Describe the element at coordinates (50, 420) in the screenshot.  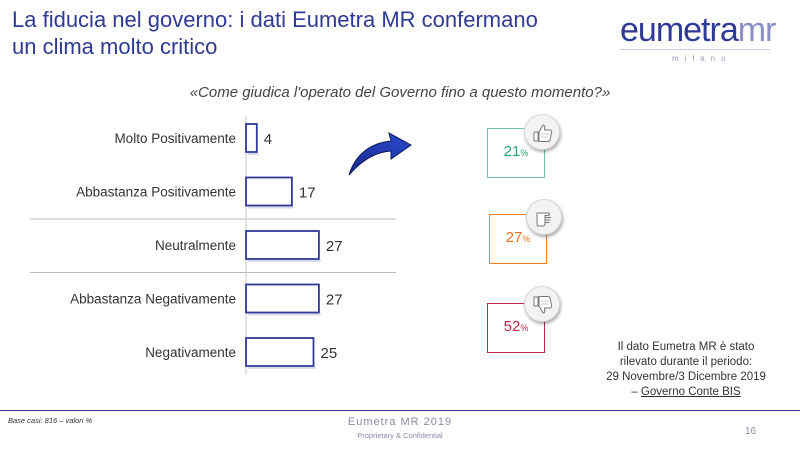
I see `footer-base: Base casi: 816 – valori %` at that location.